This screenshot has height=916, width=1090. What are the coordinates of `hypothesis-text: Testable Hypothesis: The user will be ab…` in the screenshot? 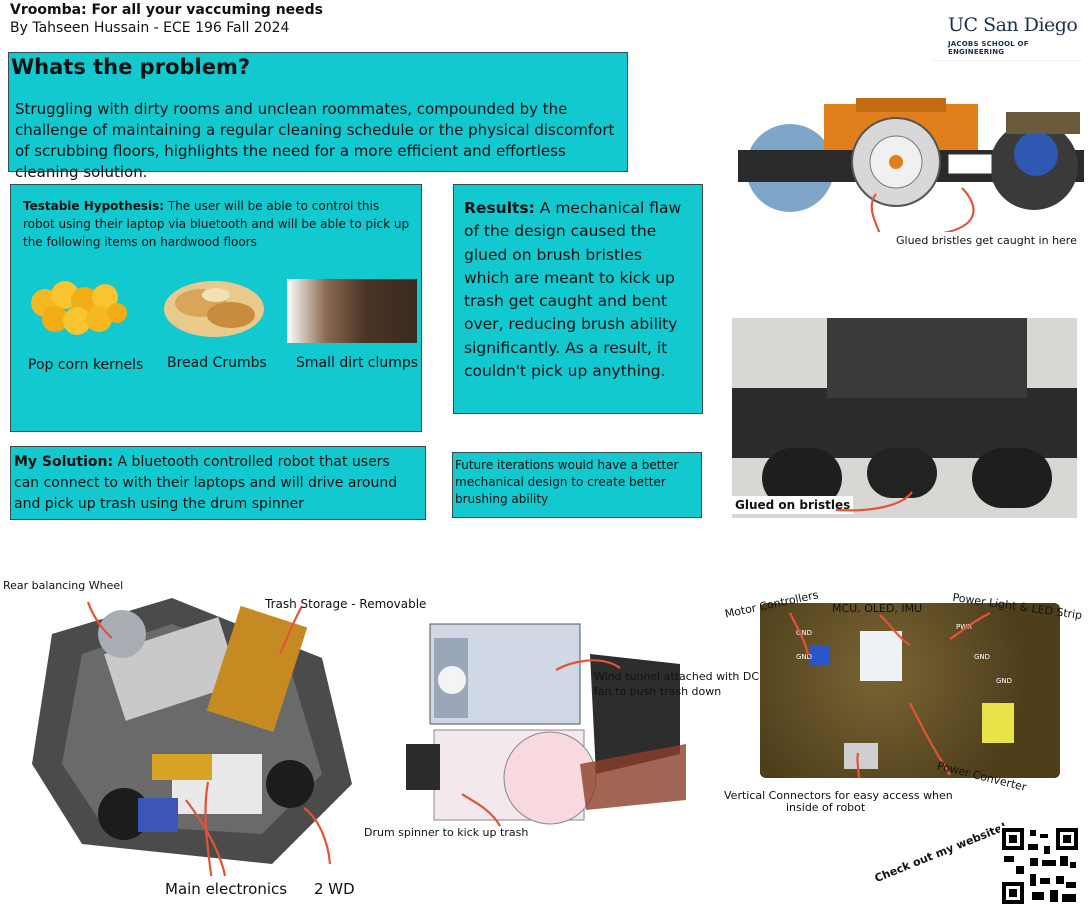 It's located at (216, 224).